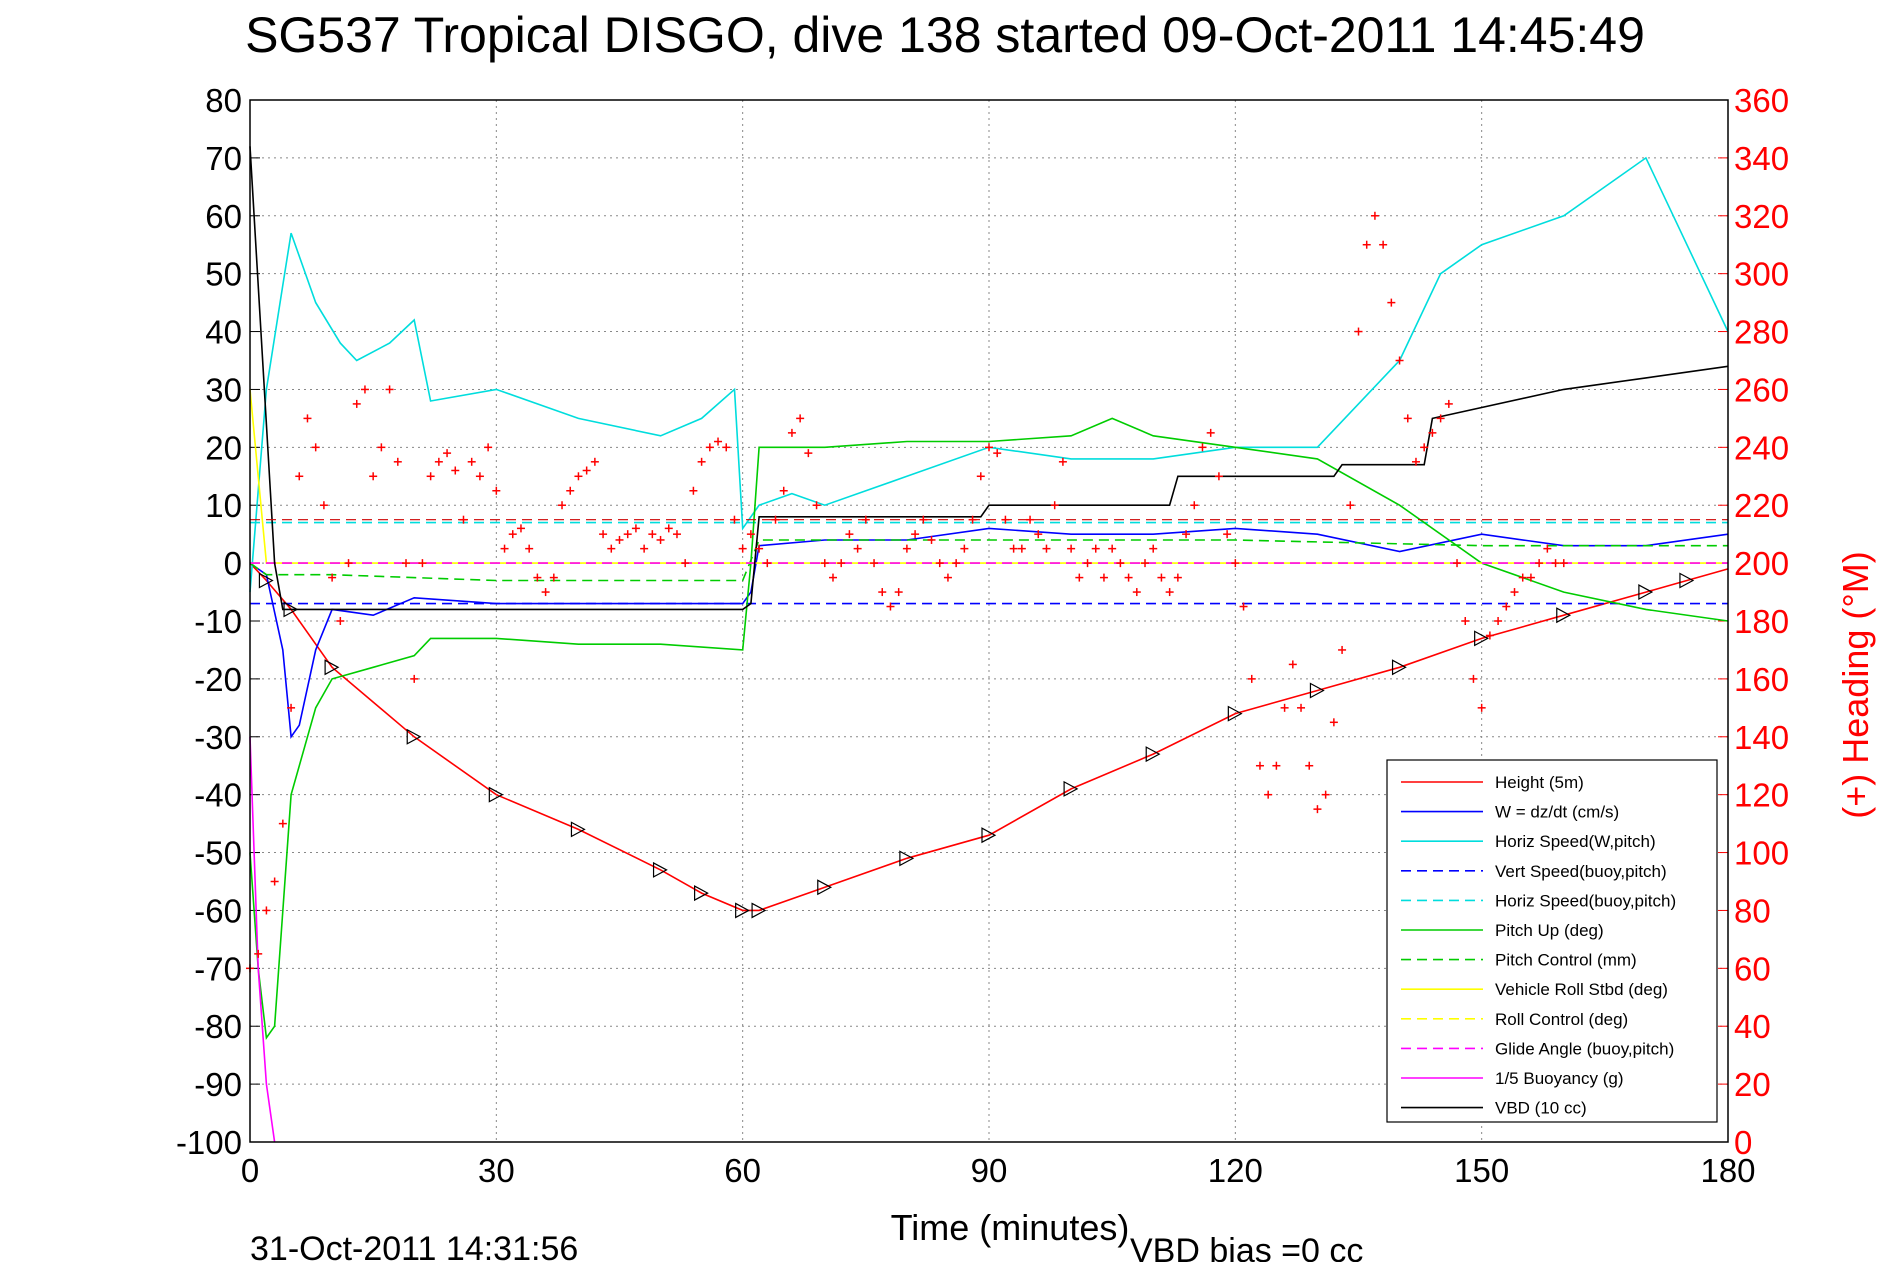 Image resolution: width=1891 pixels, height=1262 pixels. I want to click on x-tick-label: 30, so click(496, 1170).